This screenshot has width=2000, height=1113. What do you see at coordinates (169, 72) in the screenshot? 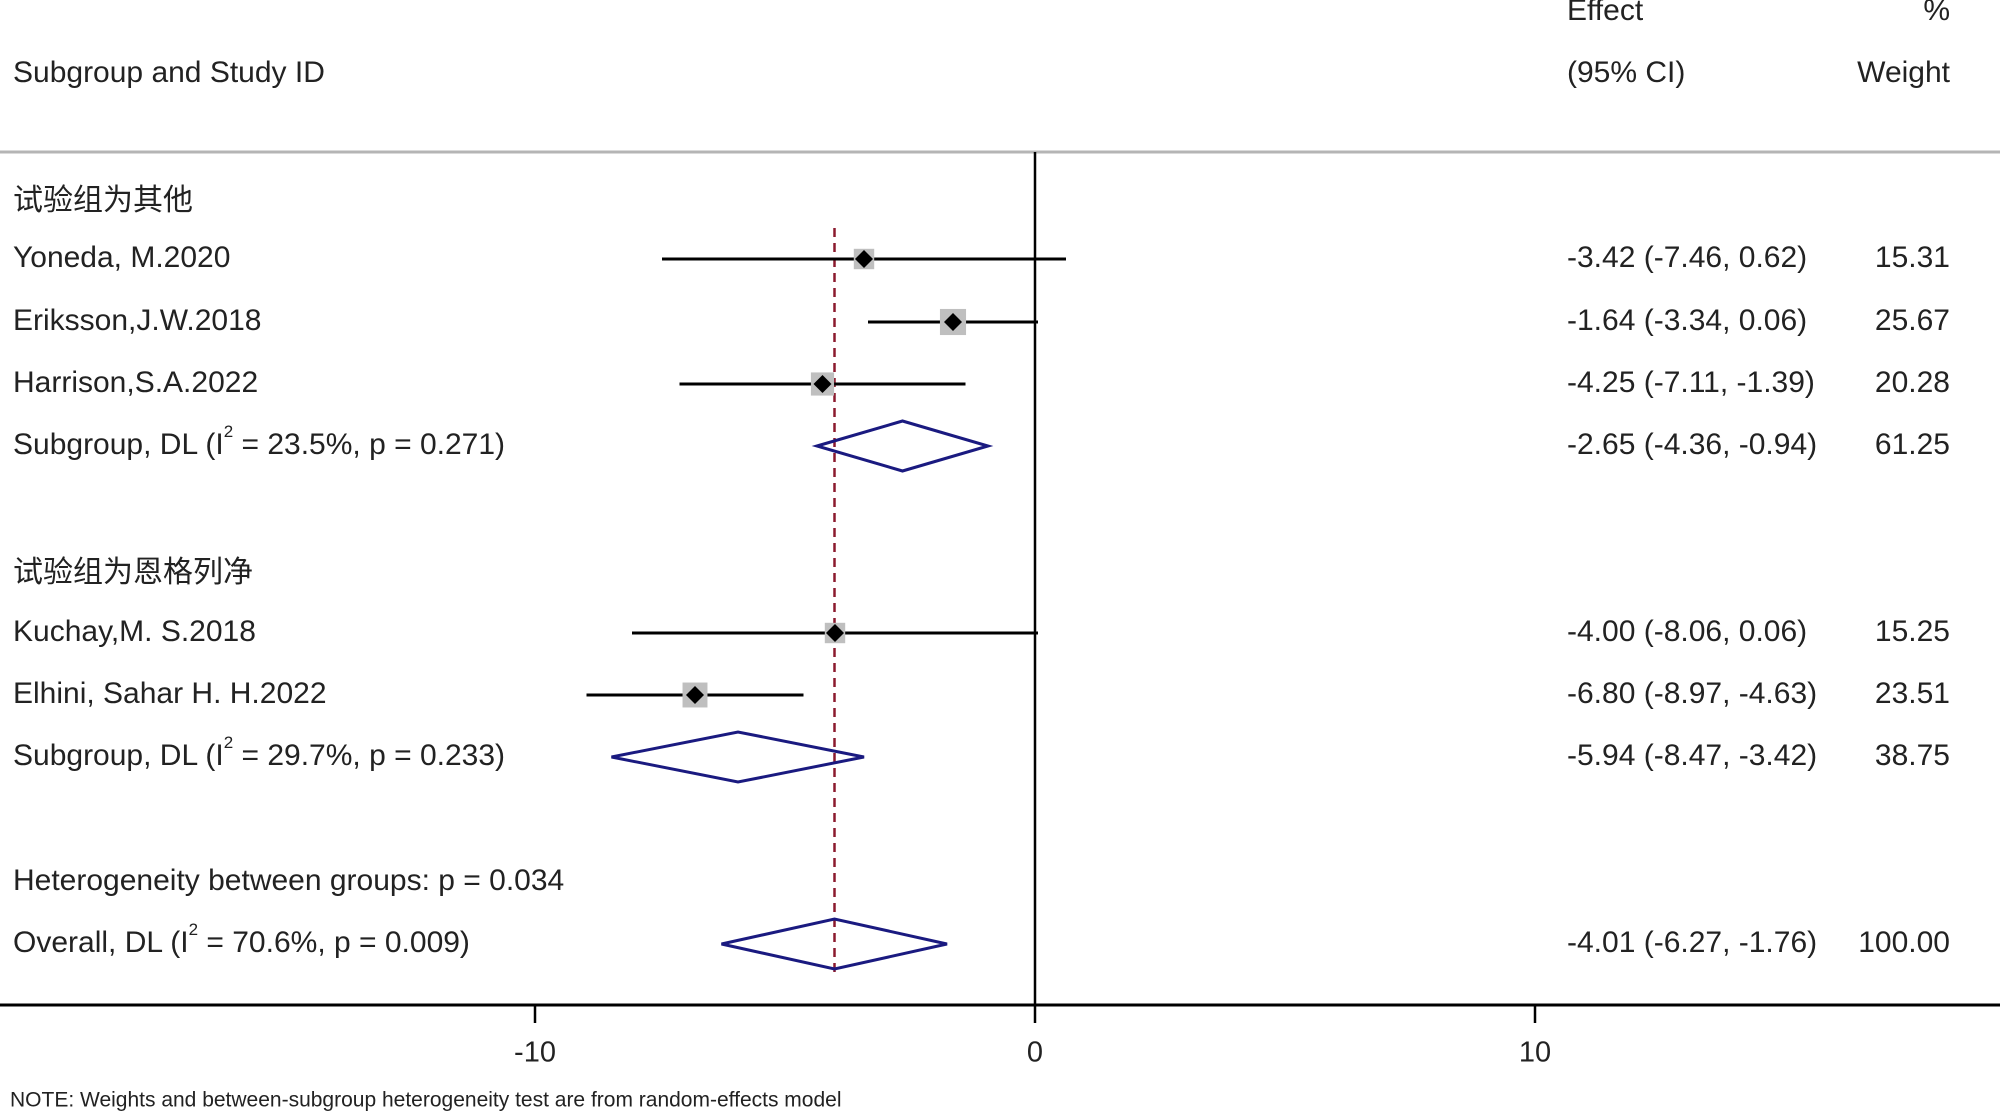
I see `header-study: Subgroup and Study ID` at bounding box center [169, 72].